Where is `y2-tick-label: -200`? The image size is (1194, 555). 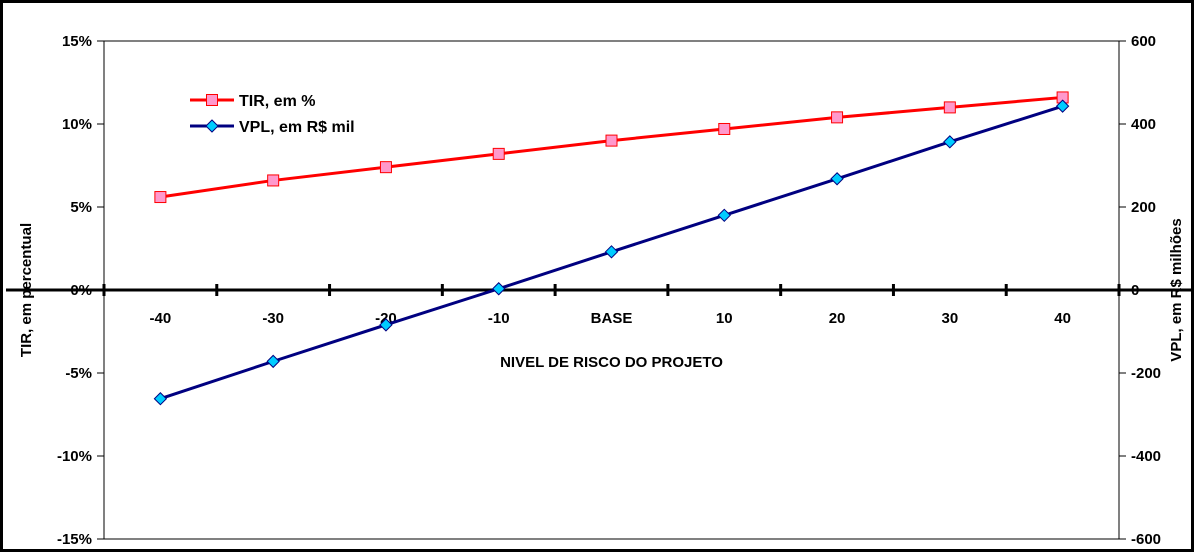
y2-tick-label: -200 is located at coordinates (1146, 373).